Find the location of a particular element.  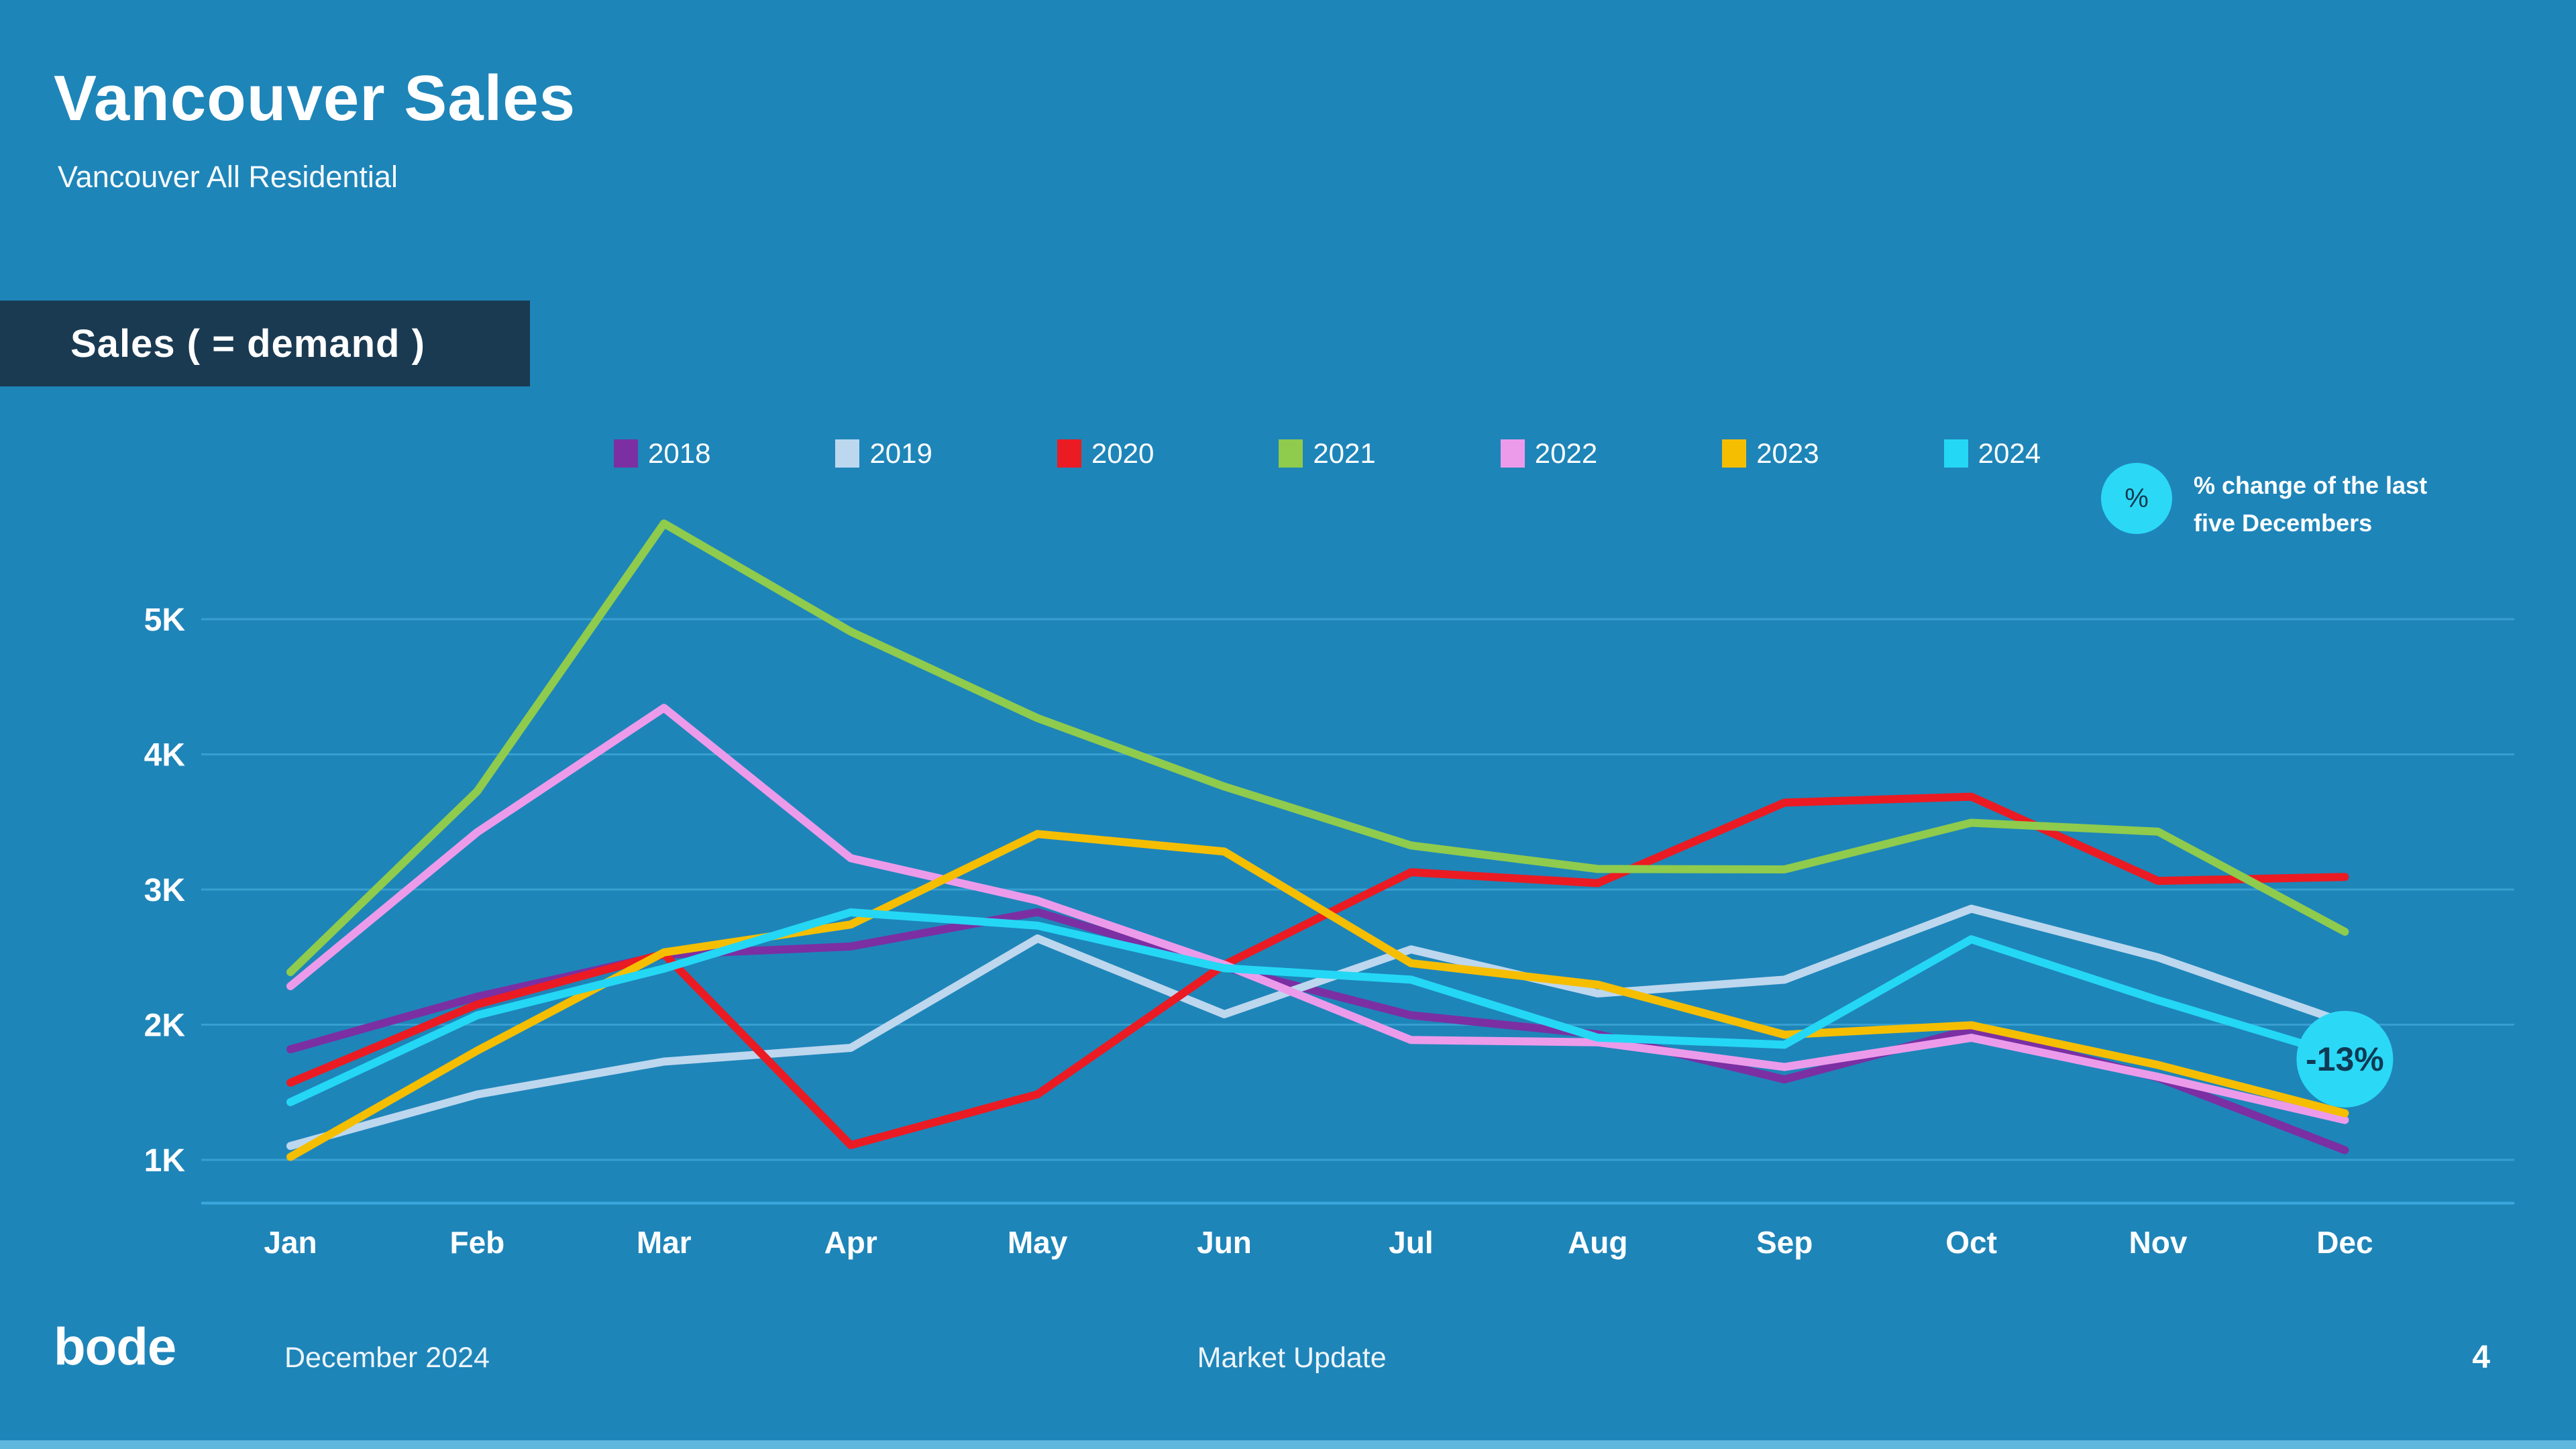

december-change-note: % % change of the last five Decembers is located at coordinates (2264, 502).